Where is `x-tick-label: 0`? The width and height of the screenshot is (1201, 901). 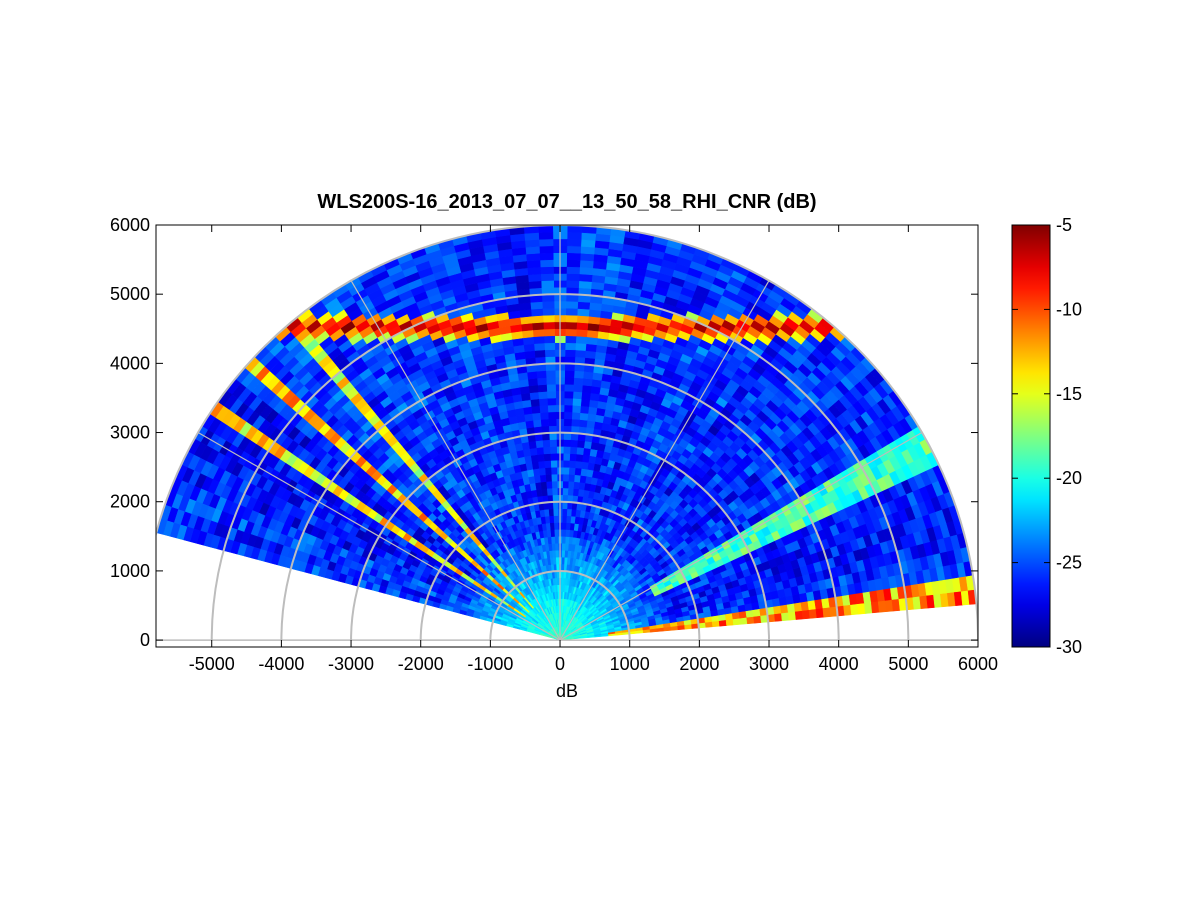 x-tick-label: 0 is located at coordinates (560, 664).